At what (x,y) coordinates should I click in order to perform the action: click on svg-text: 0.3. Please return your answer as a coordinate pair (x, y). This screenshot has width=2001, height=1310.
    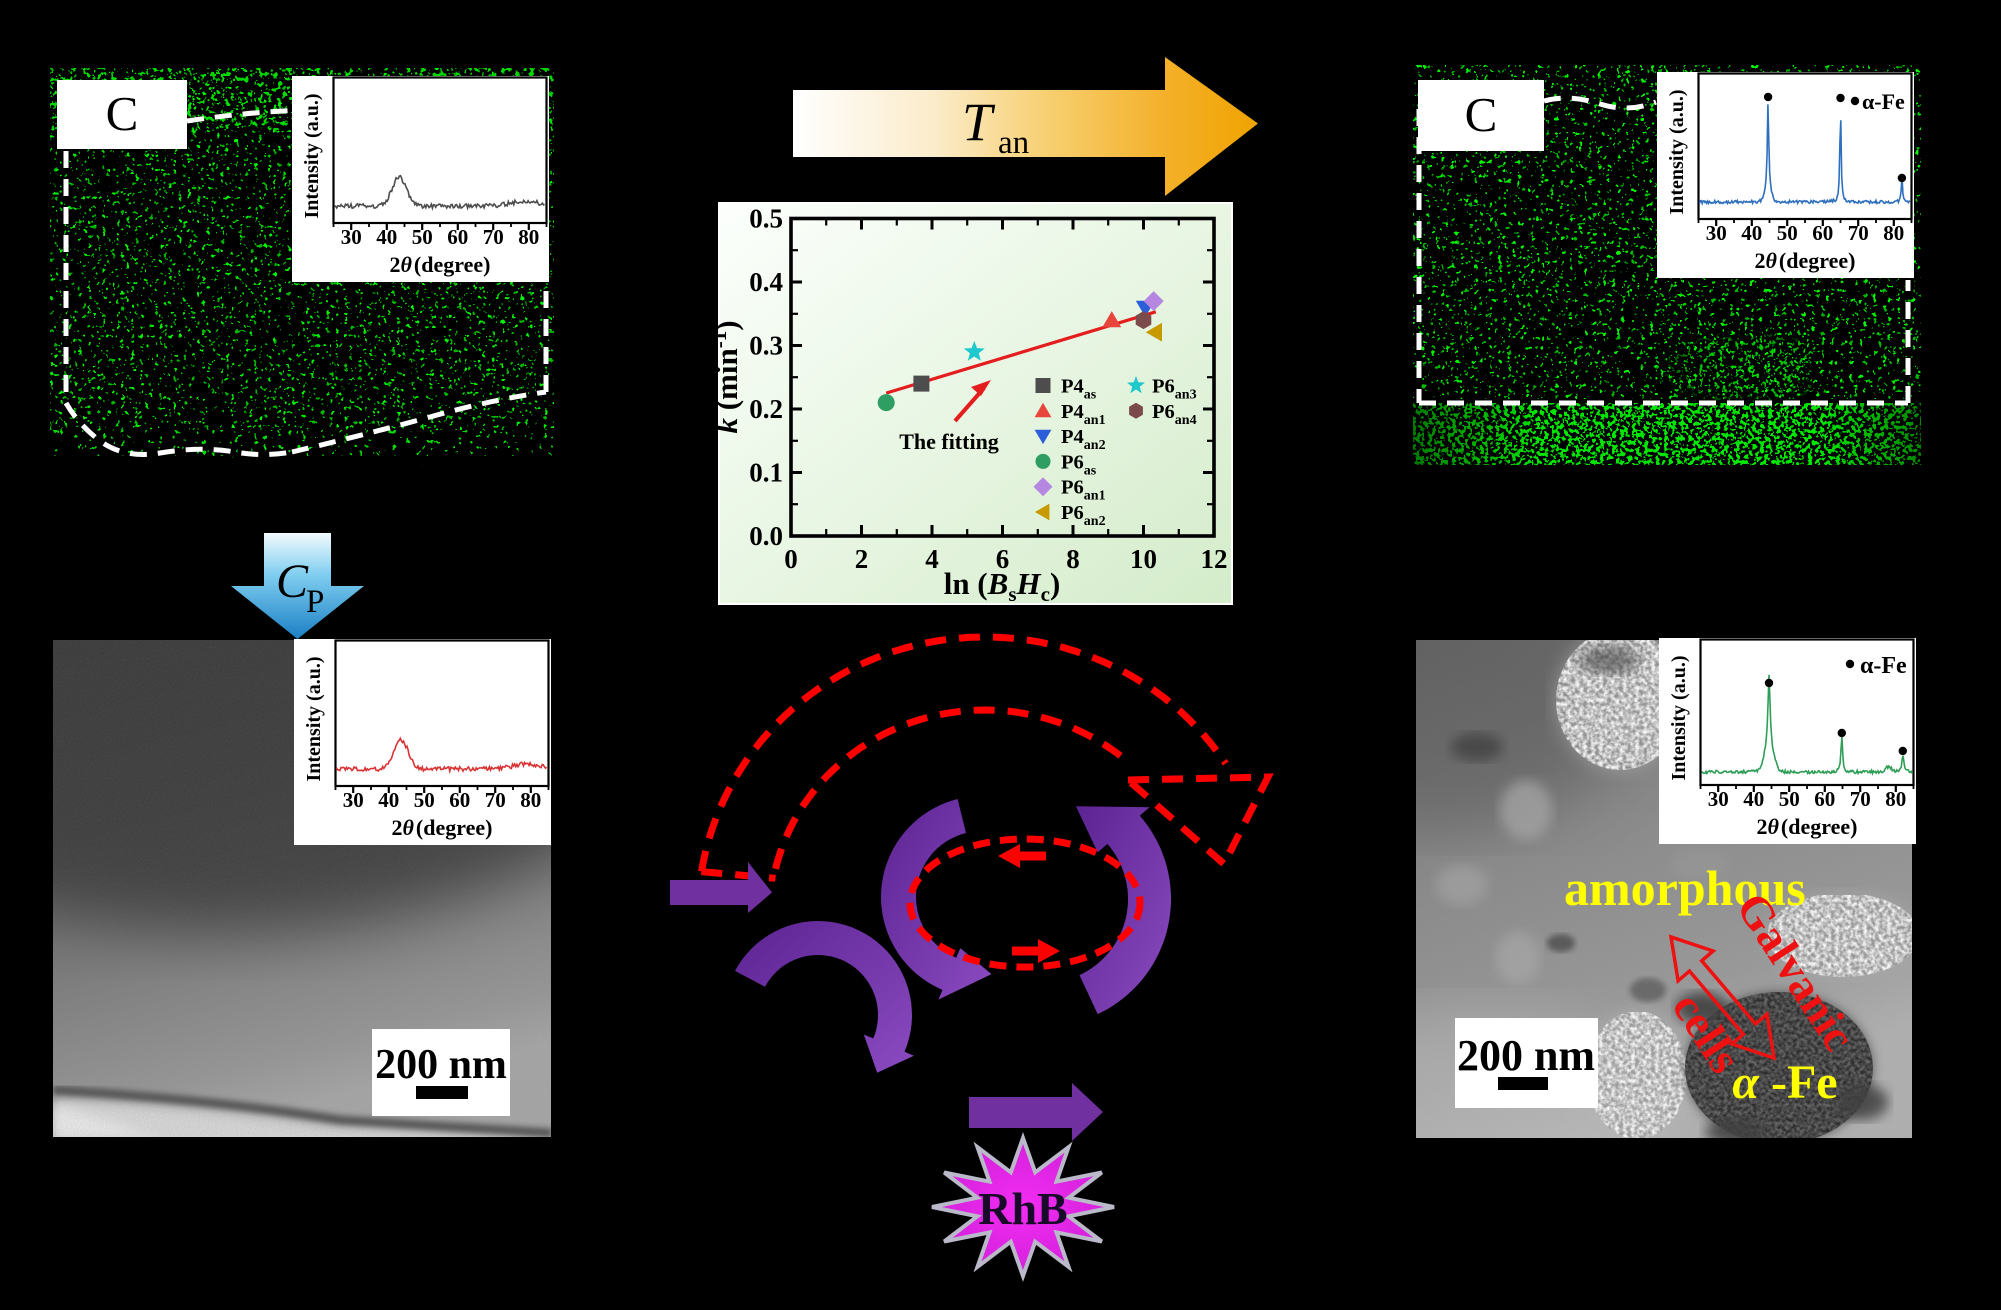
    Looking at the image, I should click on (766, 346).